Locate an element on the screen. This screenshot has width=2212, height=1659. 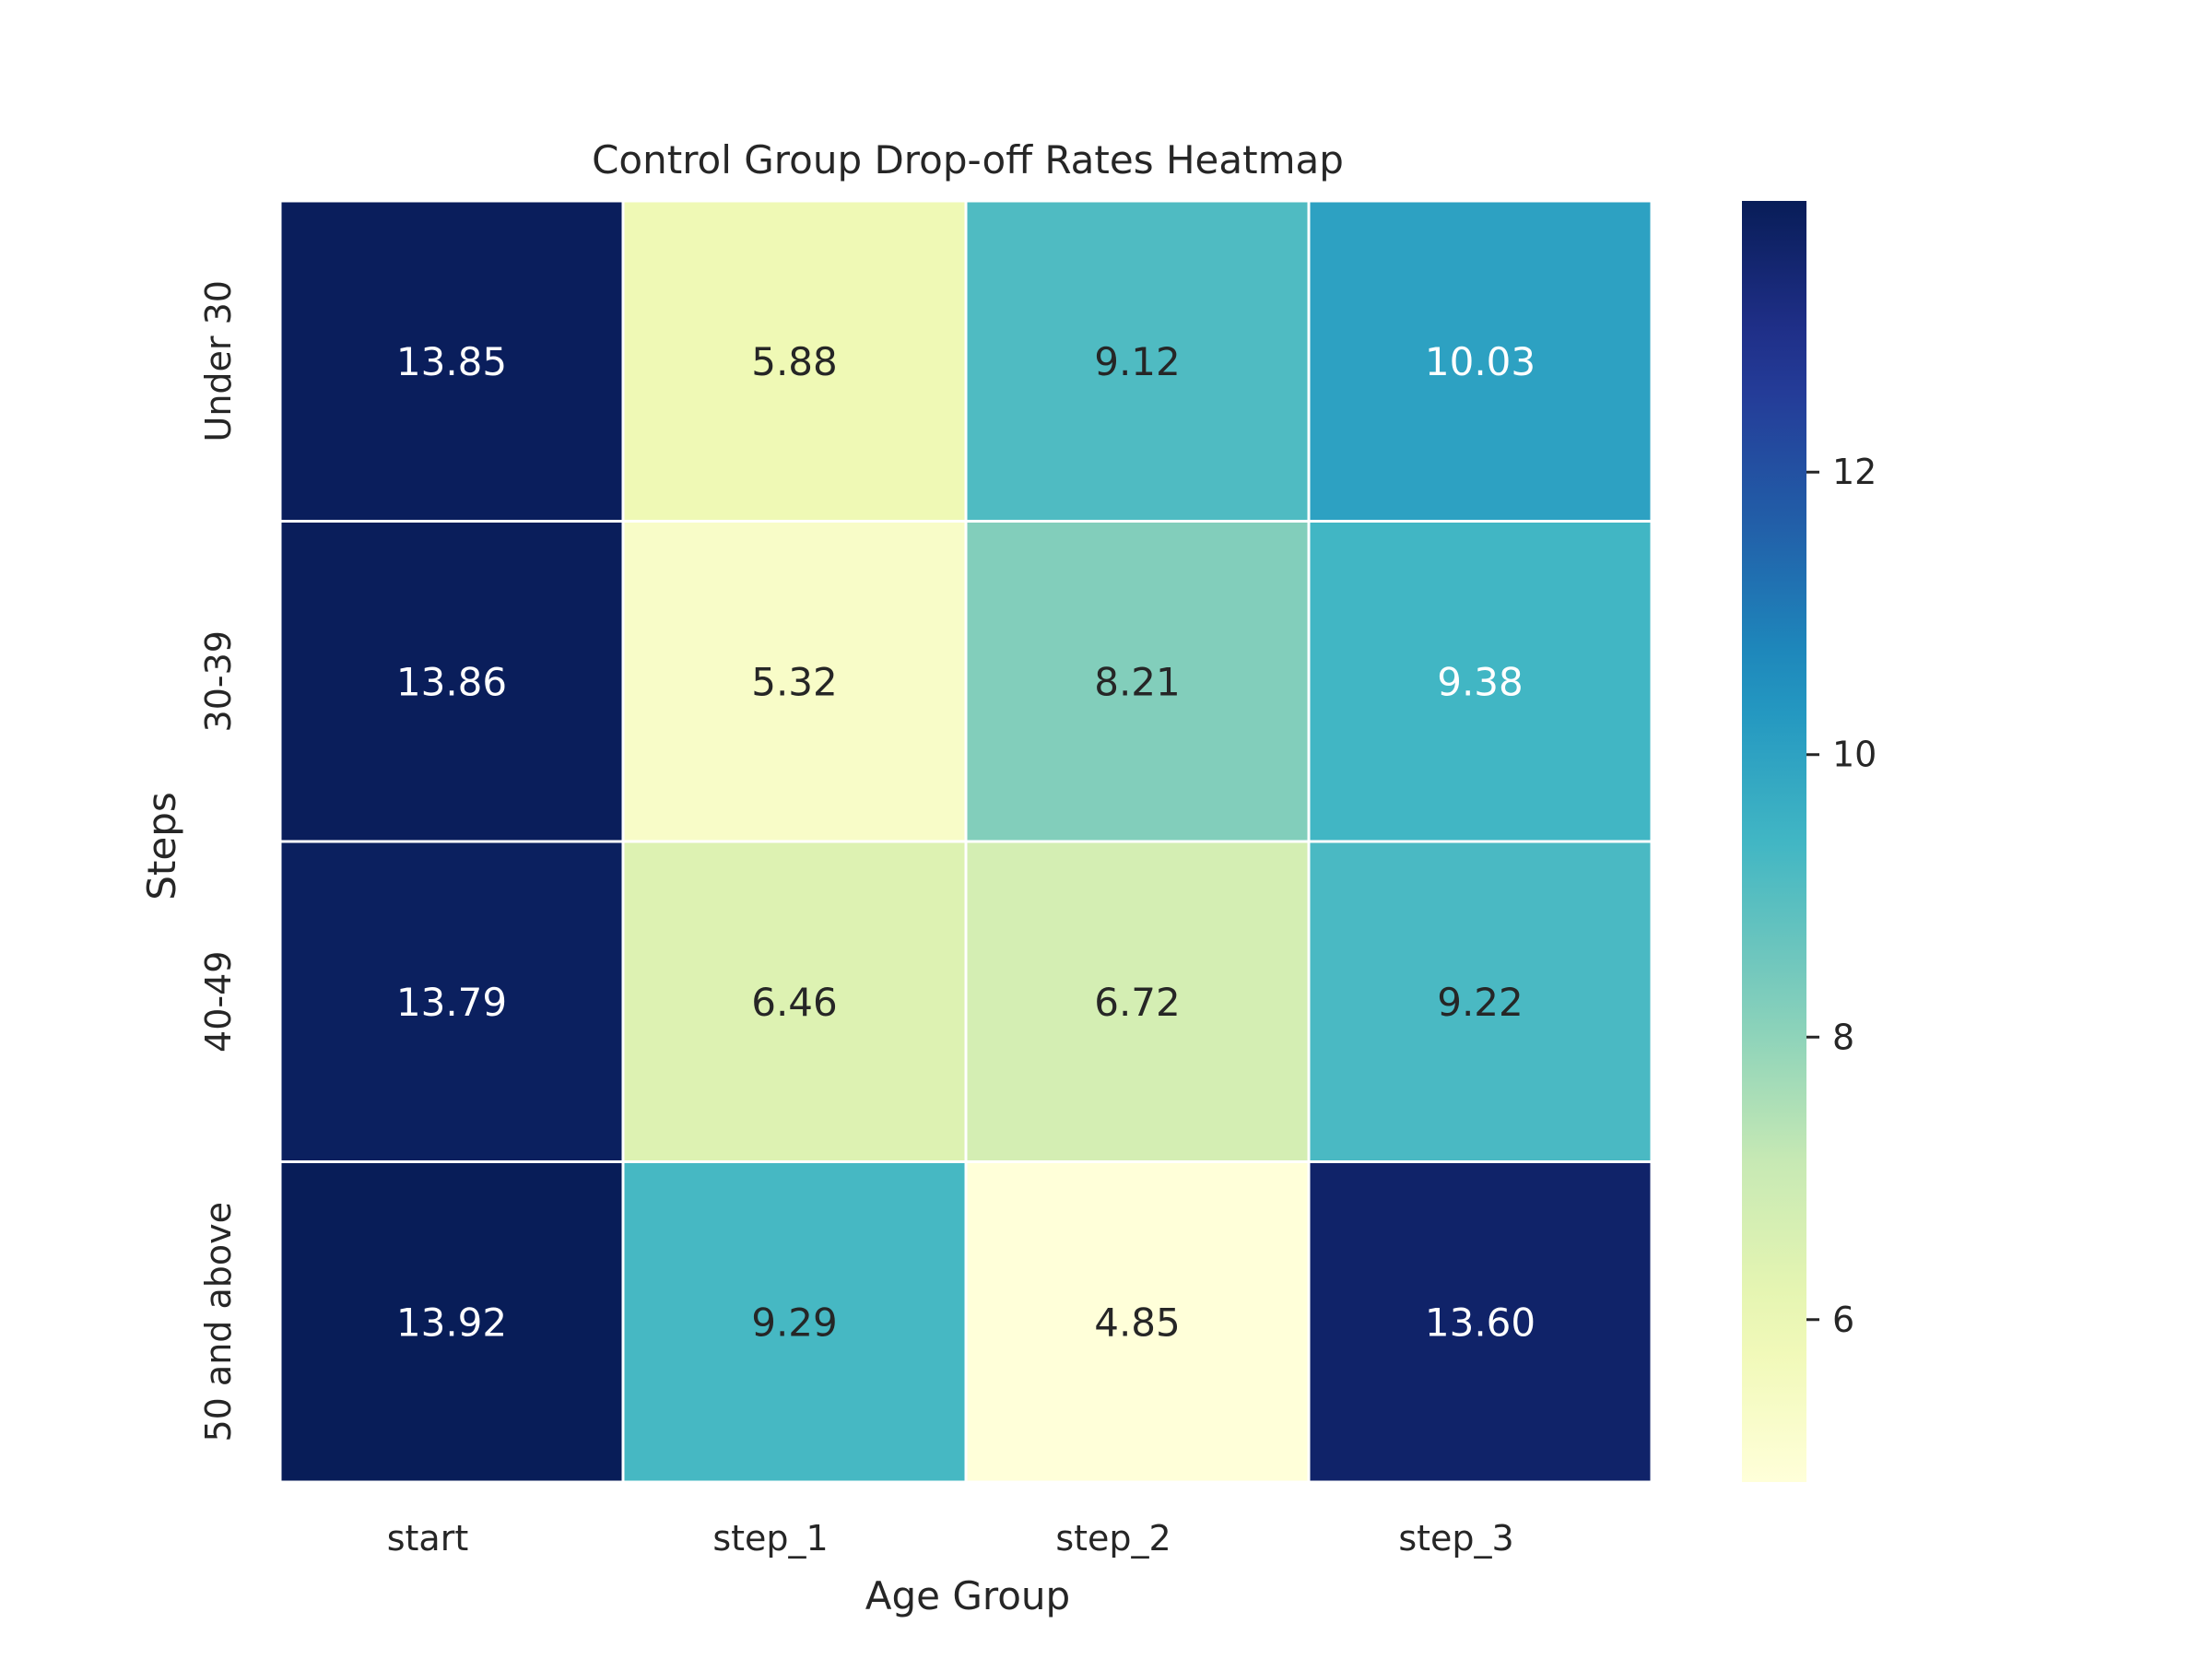
cell-value-label: 10.03 is located at coordinates (1480, 361).